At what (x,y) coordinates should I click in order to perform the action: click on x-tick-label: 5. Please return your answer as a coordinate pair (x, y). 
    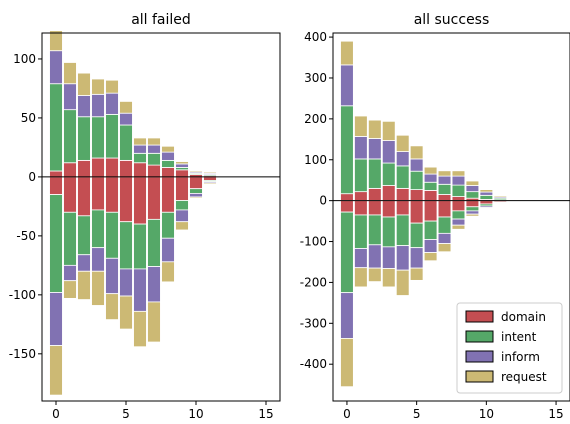
    Looking at the image, I should click on (417, 414).